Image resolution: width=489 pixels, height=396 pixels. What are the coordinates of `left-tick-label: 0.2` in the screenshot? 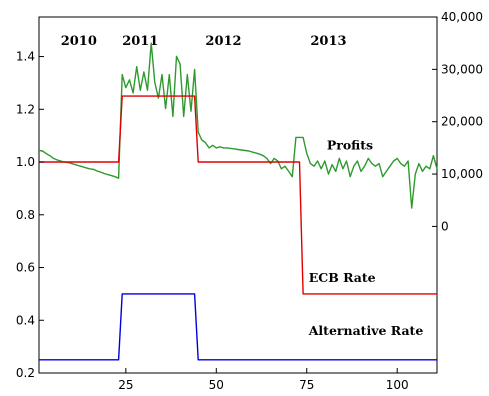 It's located at (25, 373).